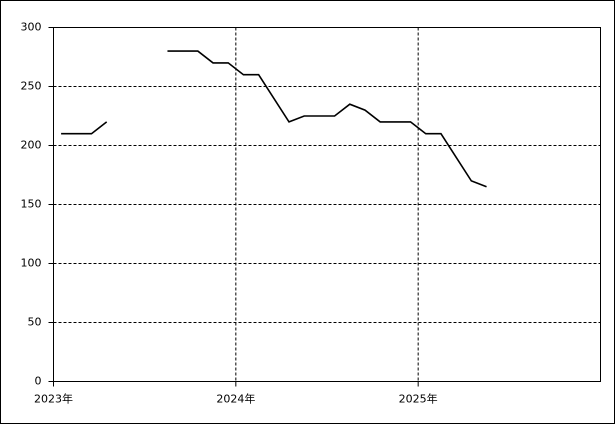  What do you see at coordinates (38, 381) in the screenshot?
I see `y-tick-label: 0` at bounding box center [38, 381].